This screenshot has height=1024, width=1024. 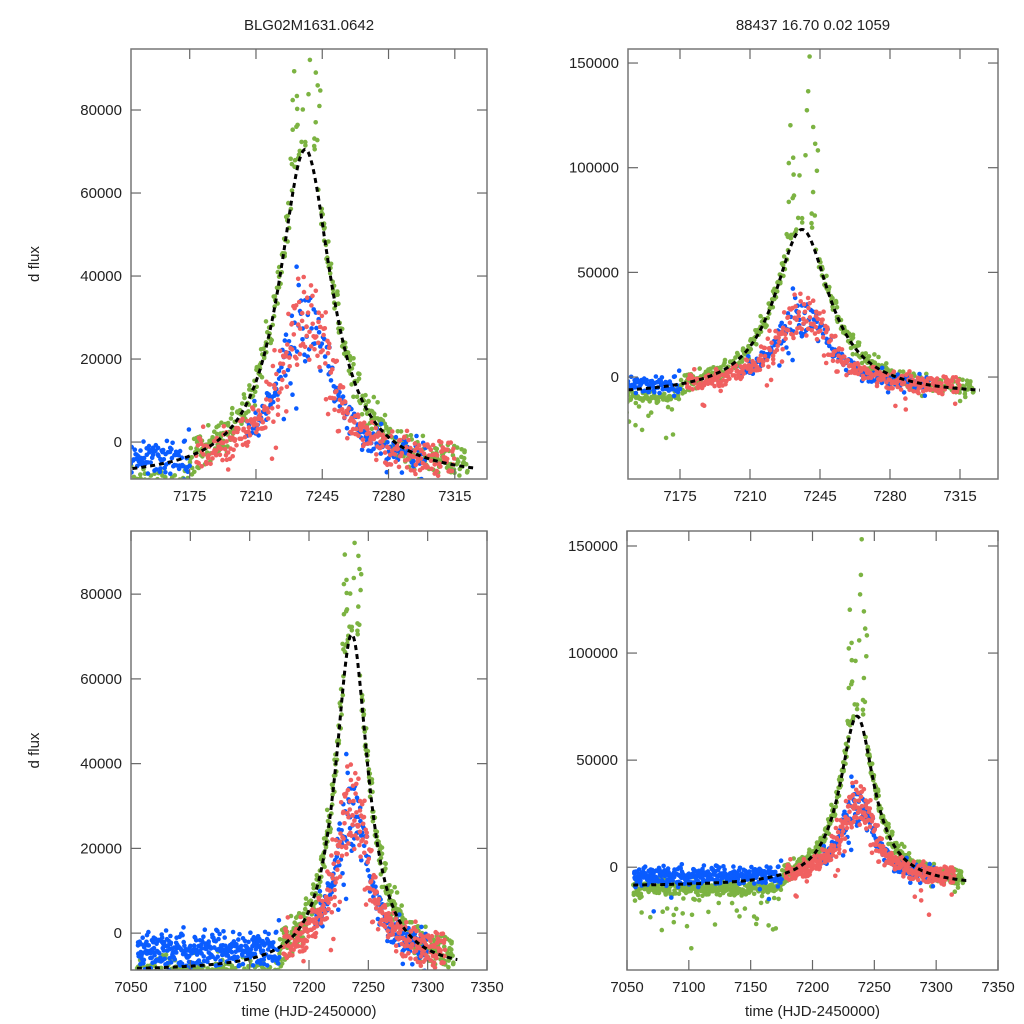 I want to click on x-axis-label: time (HJD-2450000), so click(x=308, y=1011).